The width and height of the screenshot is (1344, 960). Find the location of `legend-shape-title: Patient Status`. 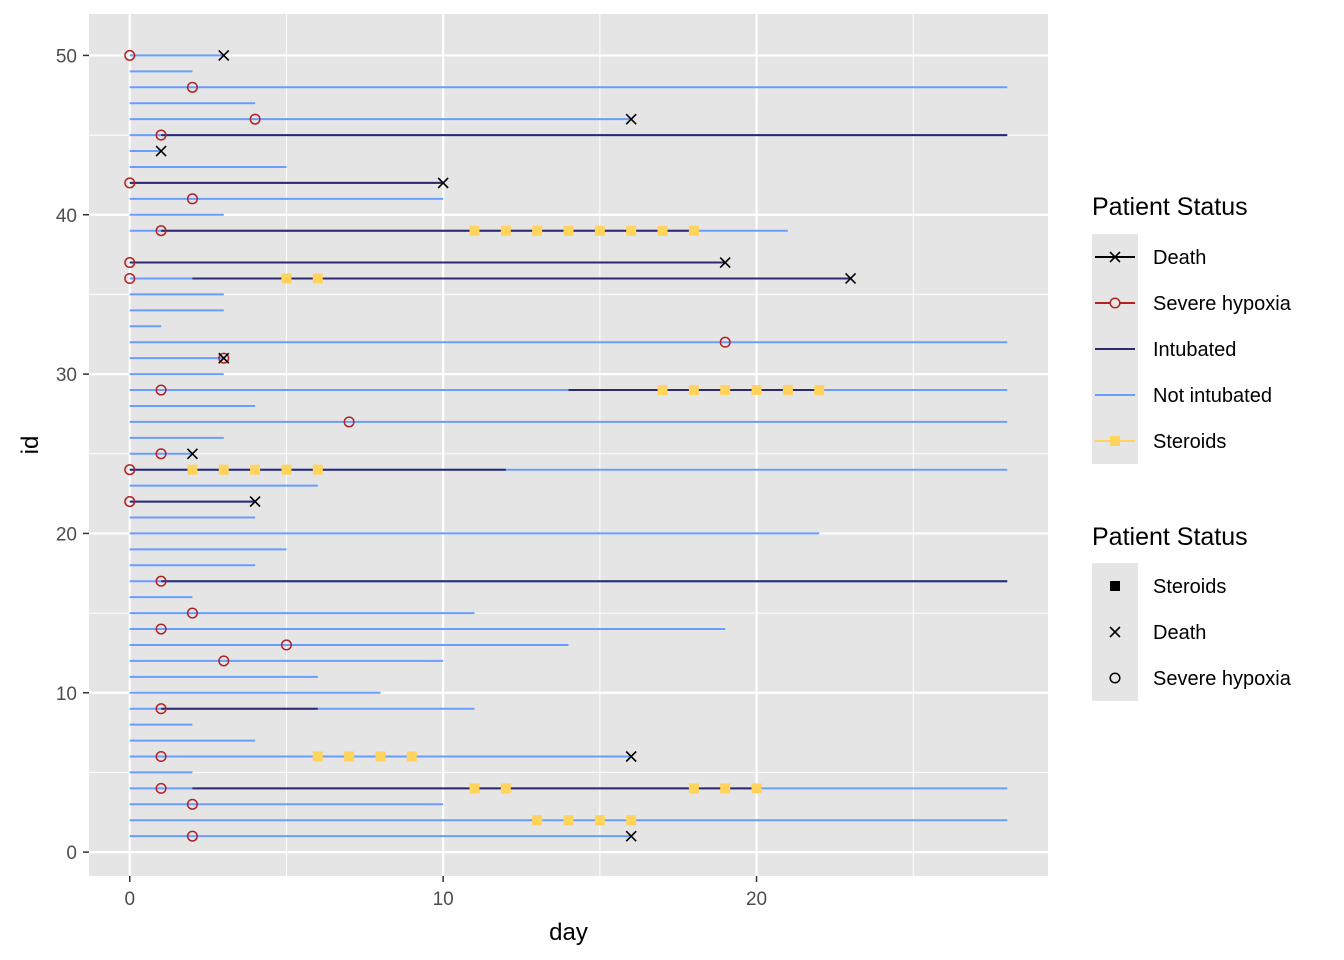

legend-shape-title: Patient Status is located at coordinates (1170, 537).